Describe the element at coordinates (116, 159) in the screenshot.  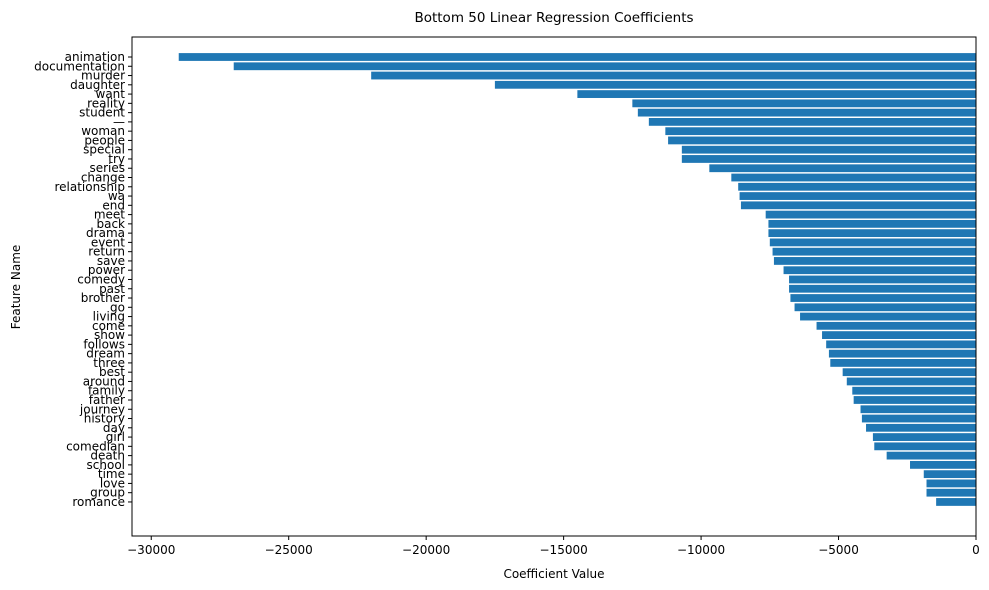
I see `category-label: try` at that location.